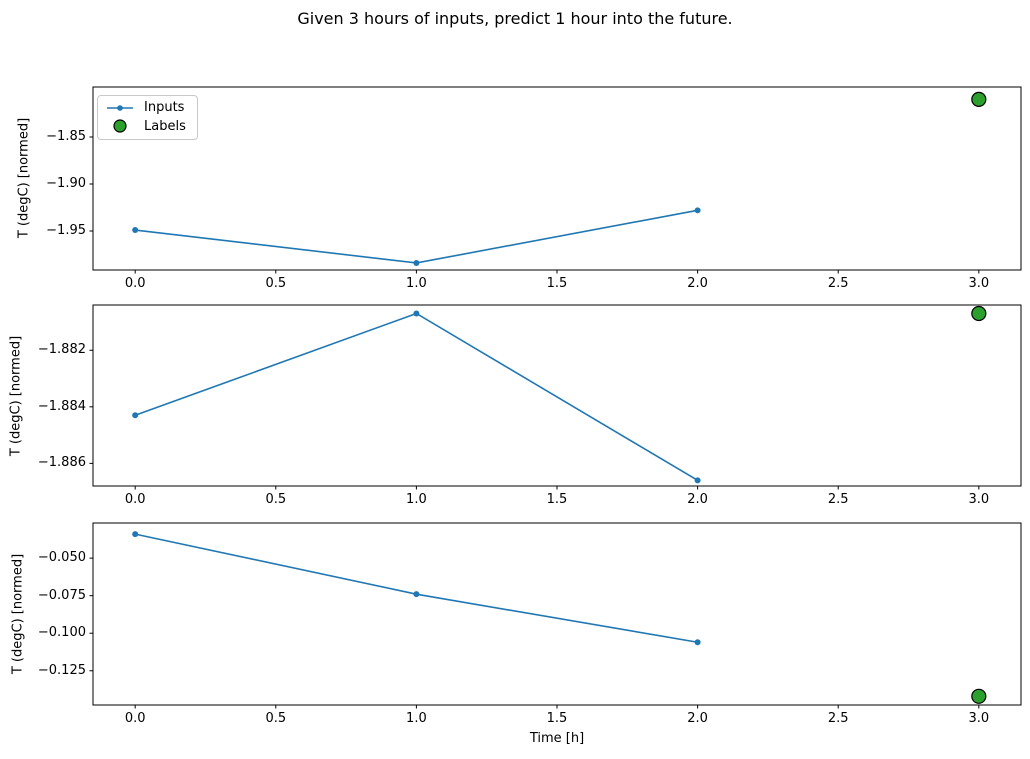 This screenshot has width=1030, height=759. What do you see at coordinates (165, 126) in the screenshot?
I see `legend-label-labels: Labels` at bounding box center [165, 126].